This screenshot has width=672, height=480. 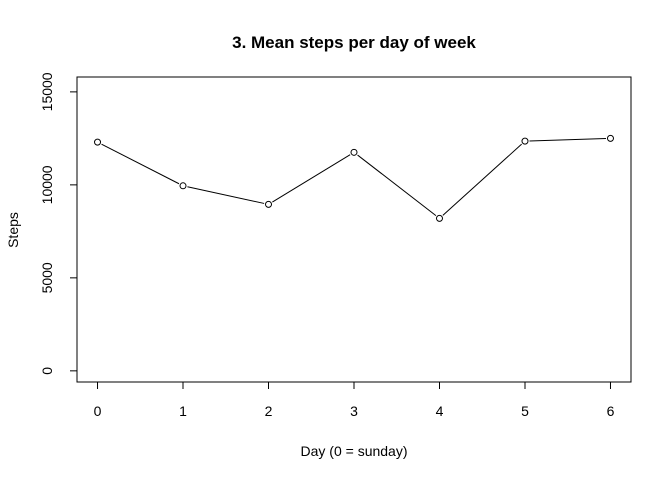 I want to click on x-axis-label: Day (0 = sunday), so click(x=354, y=451).